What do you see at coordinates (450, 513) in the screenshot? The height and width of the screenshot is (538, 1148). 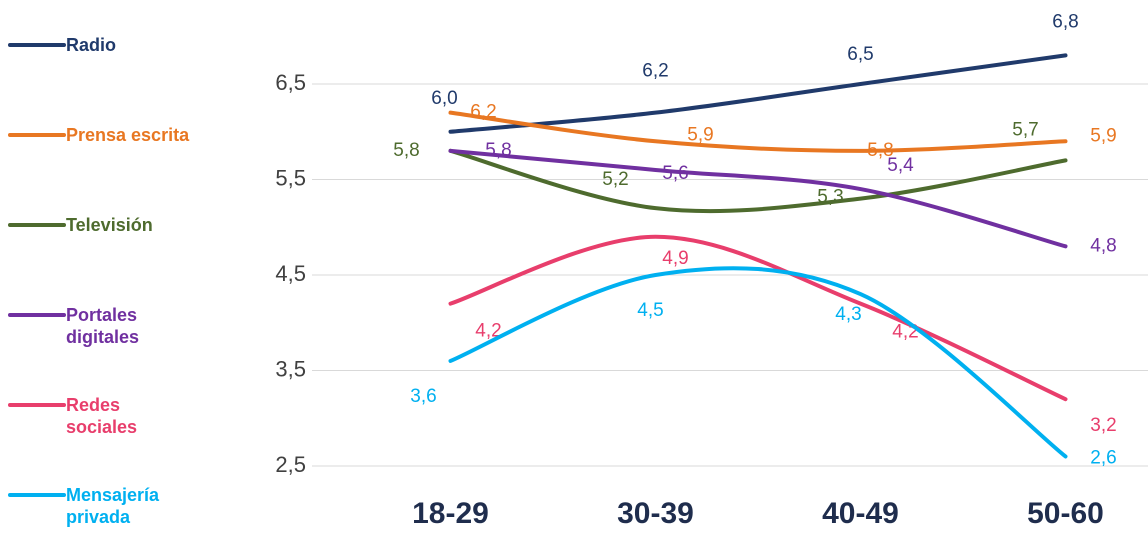 I see `x-tick-label: 18-29` at bounding box center [450, 513].